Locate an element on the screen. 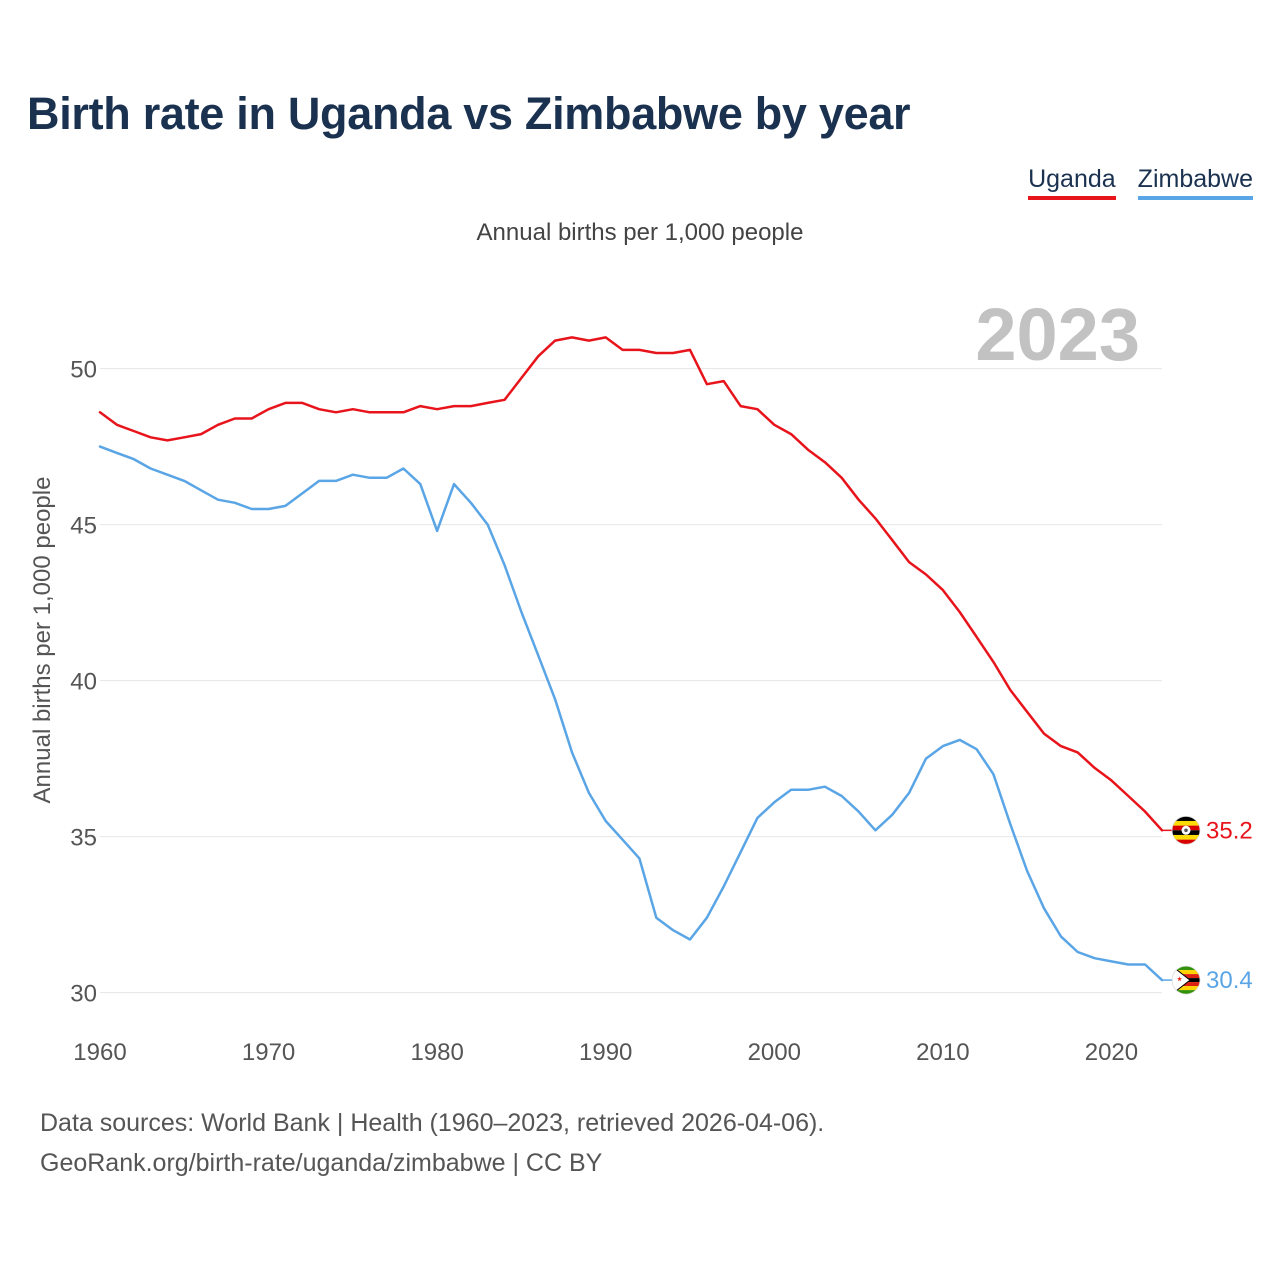  chart-subtitle: Annual births per 1,000 people is located at coordinates (640, 232).